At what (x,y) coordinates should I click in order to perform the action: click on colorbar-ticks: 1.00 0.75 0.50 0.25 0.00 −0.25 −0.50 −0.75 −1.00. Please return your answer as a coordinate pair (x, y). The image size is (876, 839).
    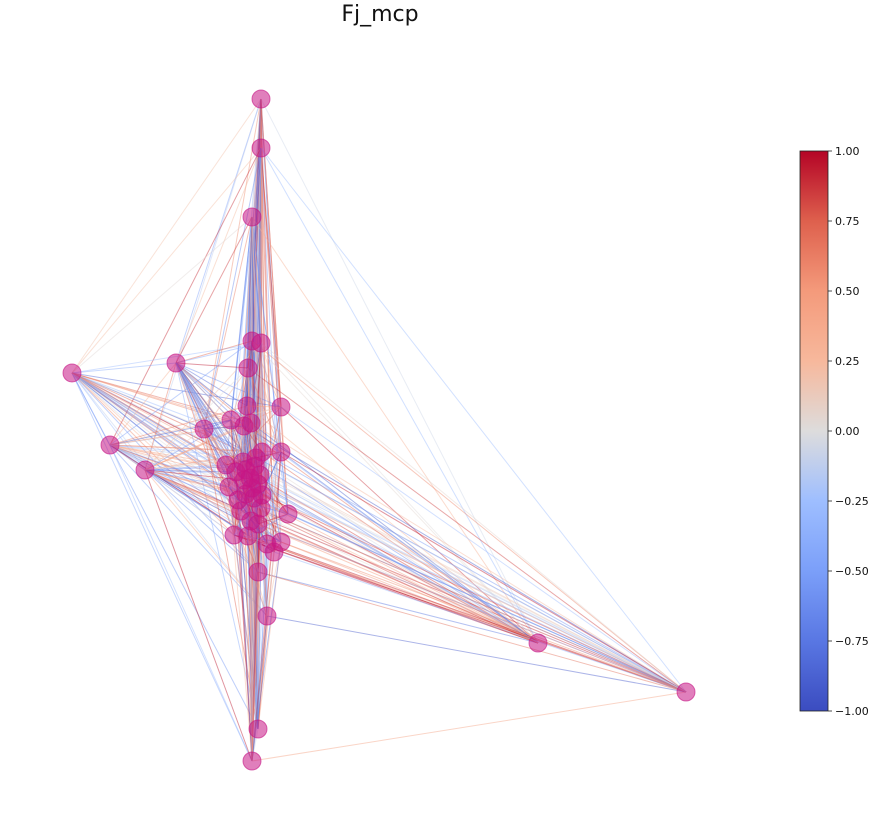
    Looking at the image, I should click on (848, 431).